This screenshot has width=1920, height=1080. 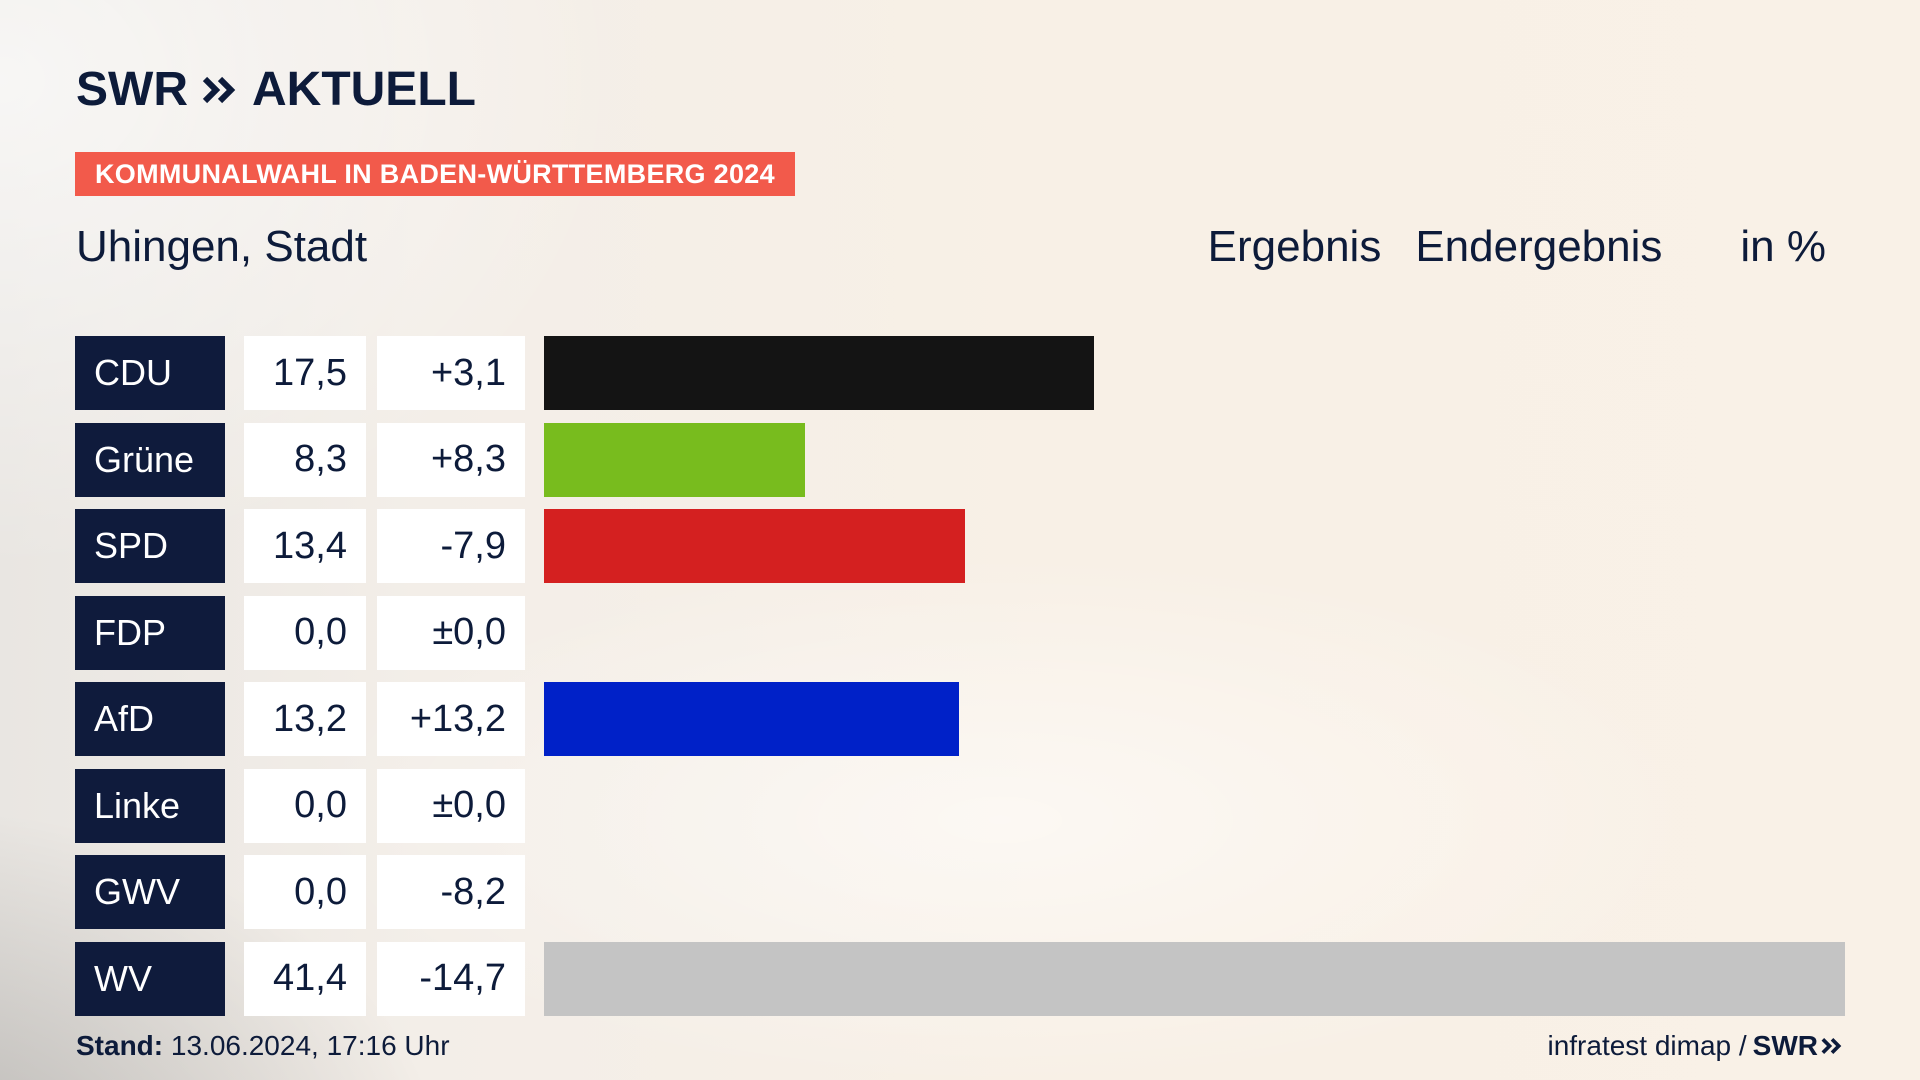 What do you see at coordinates (150, 373) in the screenshot?
I see `party-label: CDU` at bounding box center [150, 373].